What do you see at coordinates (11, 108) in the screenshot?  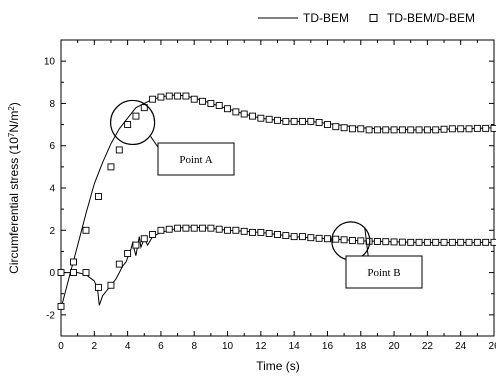 I see `y-axis-label-sup2: 2` at bounding box center [11, 108].